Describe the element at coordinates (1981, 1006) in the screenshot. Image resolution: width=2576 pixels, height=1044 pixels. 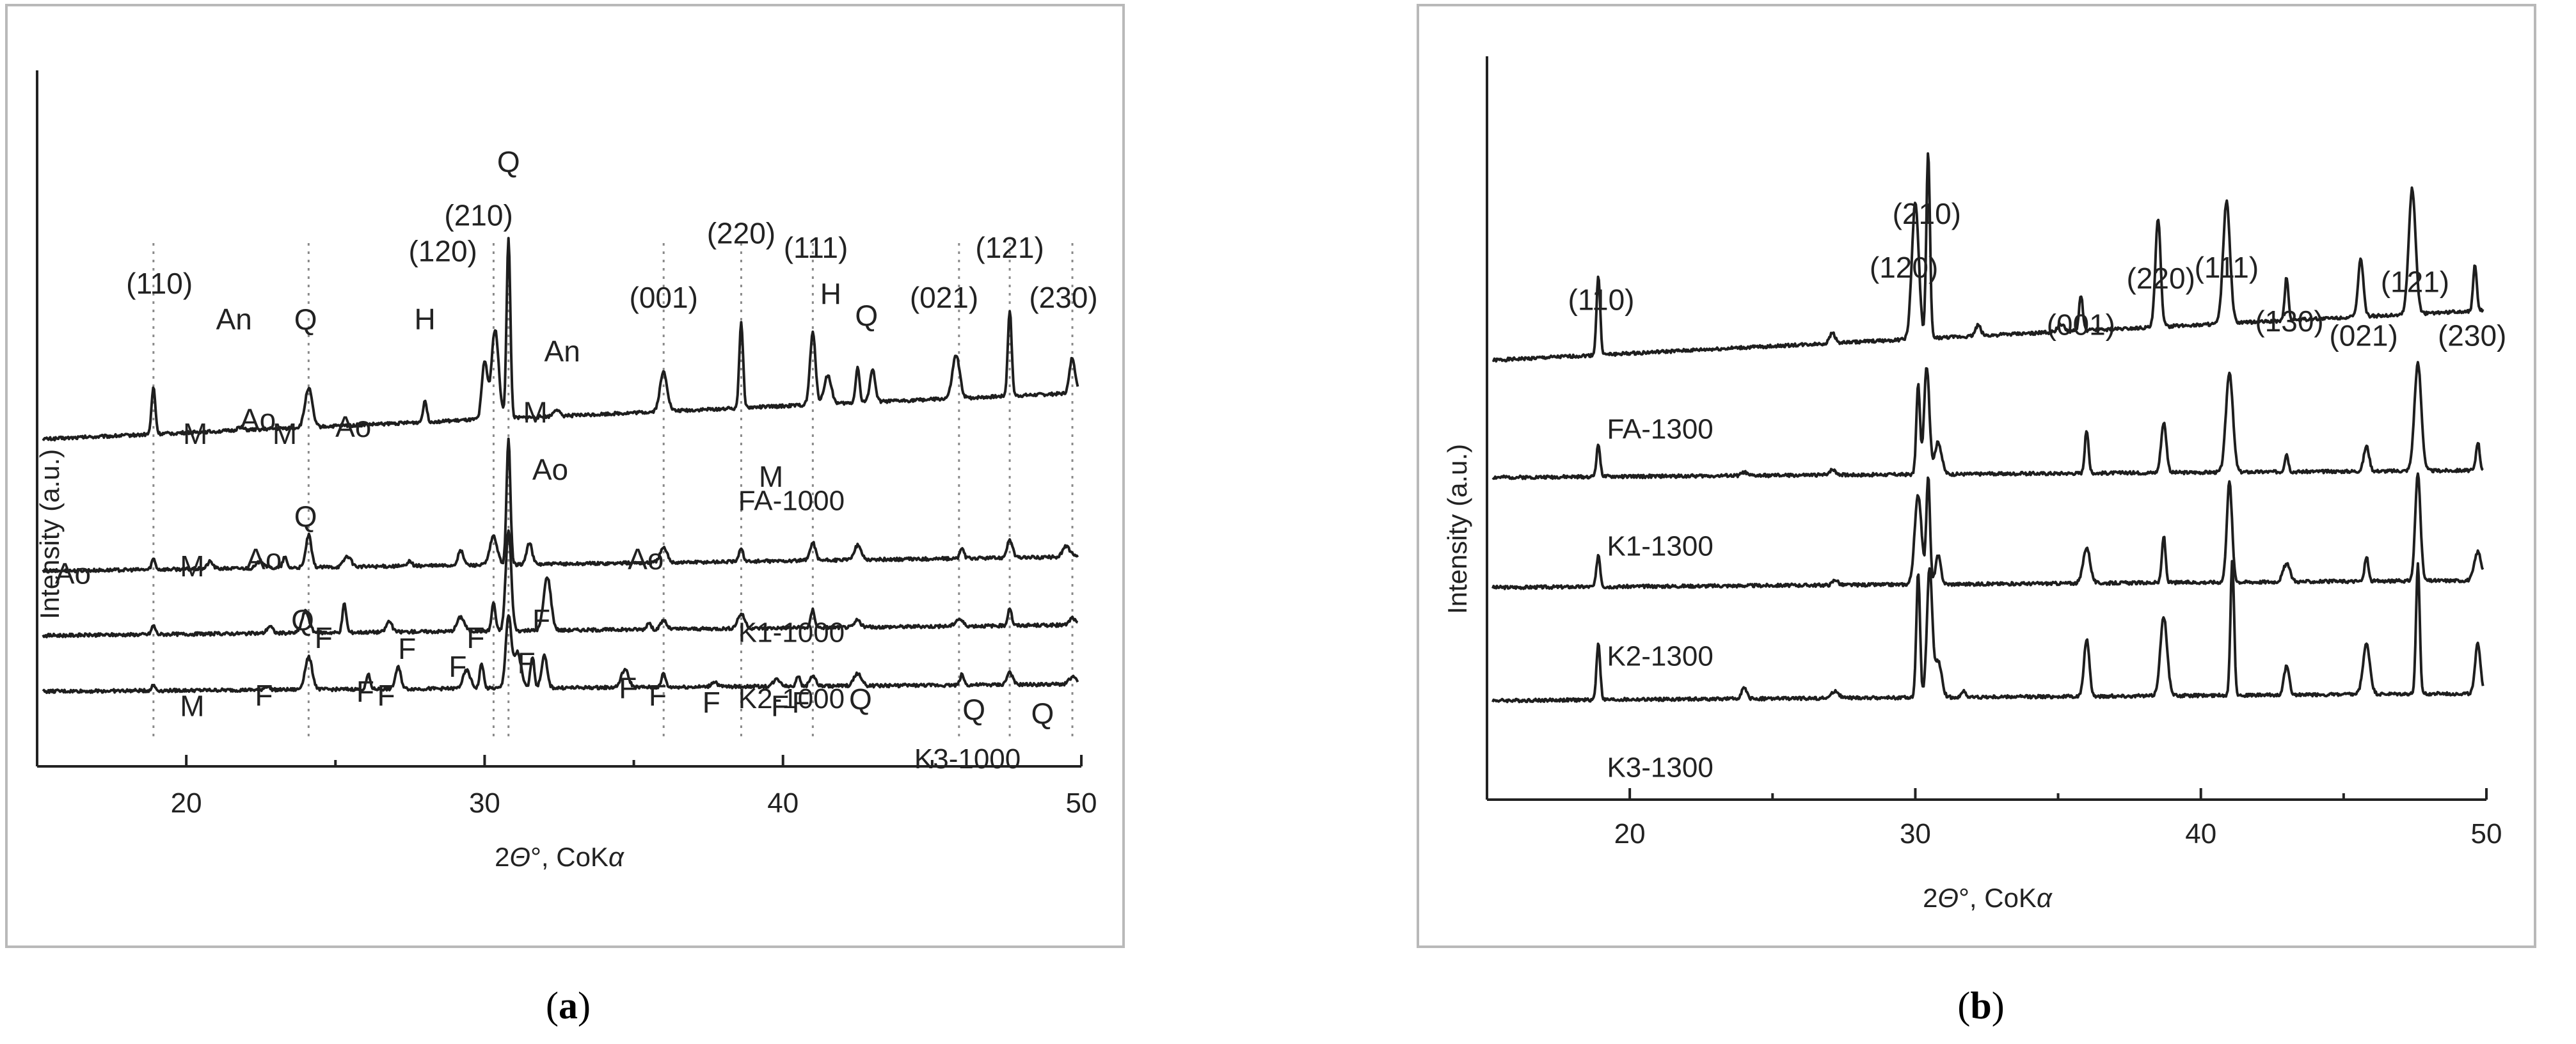
I see `panel-b-caption: (b)` at that location.